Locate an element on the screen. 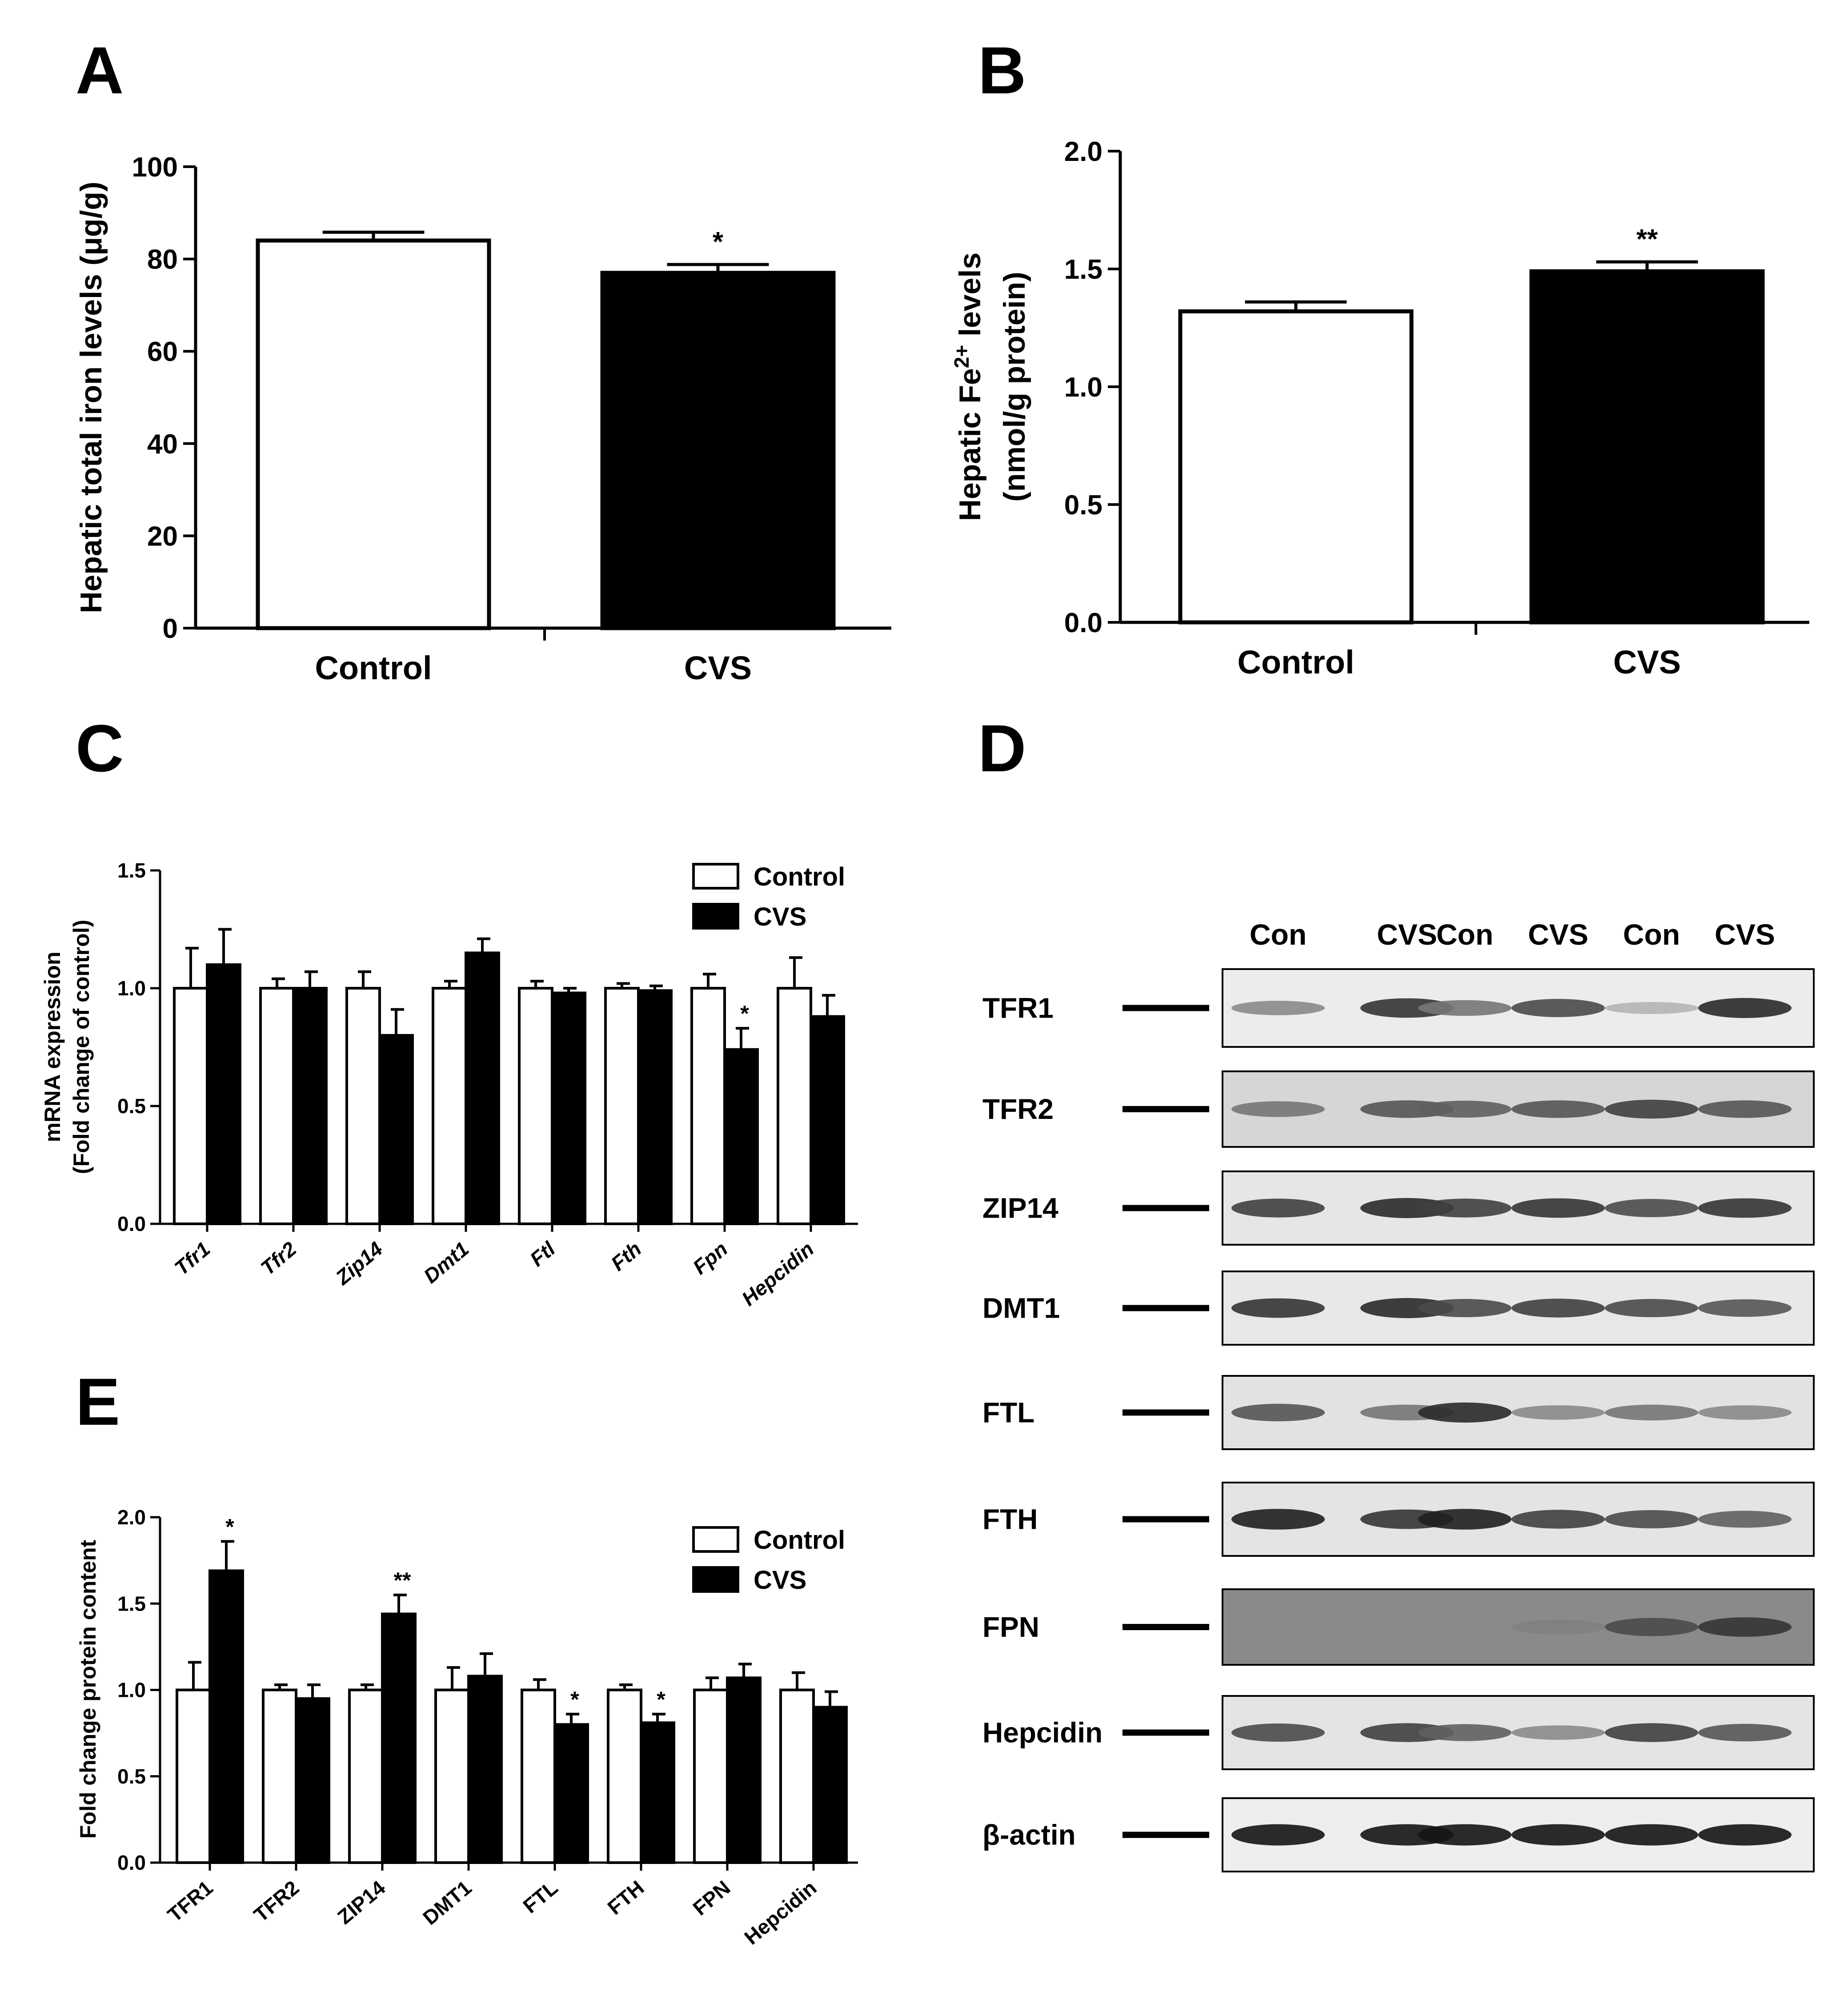 This screenshot has width=1848, height=2008. category-label: Tfr2 is located at coordinates (278, 1259).